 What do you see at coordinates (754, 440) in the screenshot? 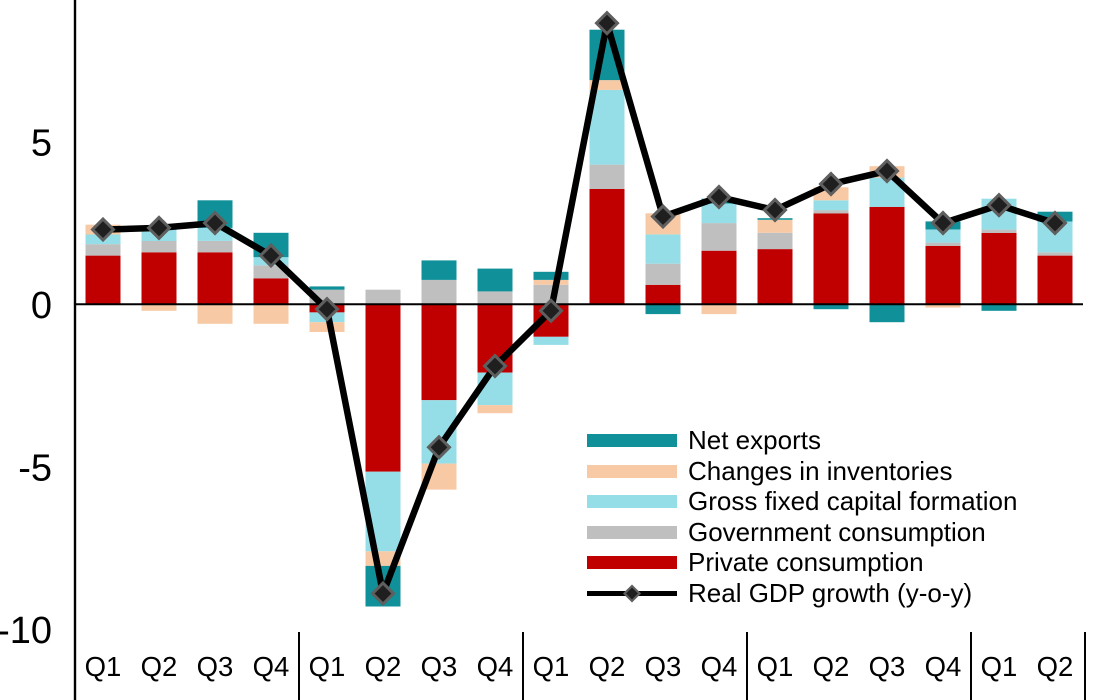
I see `legend-item-label: Net exports` at bounding box center [754, 440].